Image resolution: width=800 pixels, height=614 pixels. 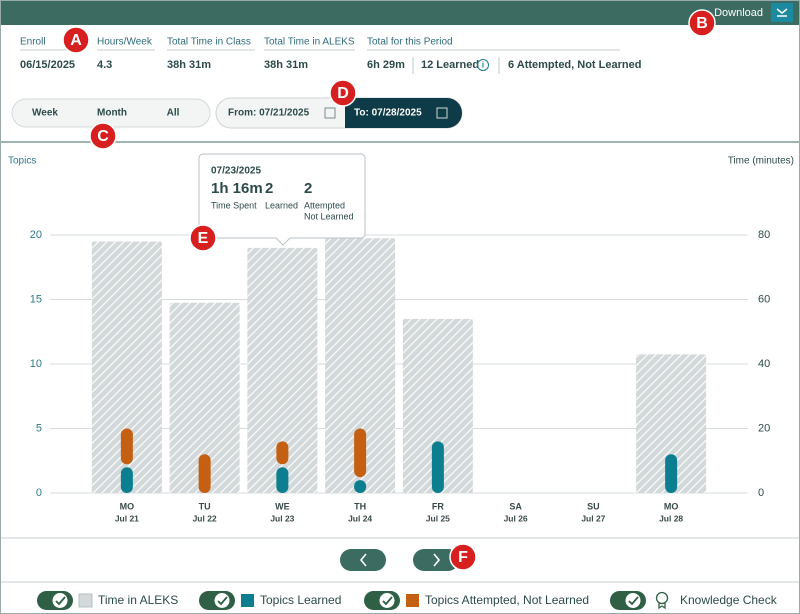 I want to click on x-tick-date: Jul 26, so click(x=516, y=518).